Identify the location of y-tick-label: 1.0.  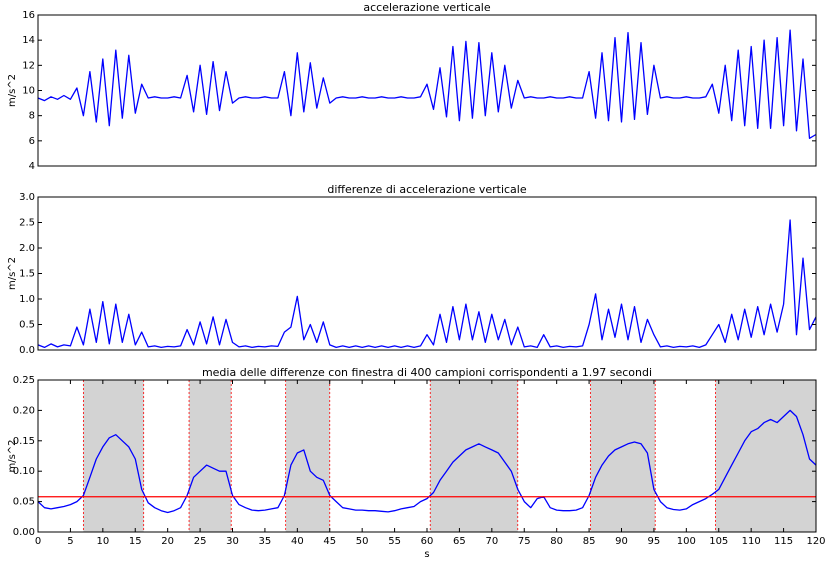
(27, 299).